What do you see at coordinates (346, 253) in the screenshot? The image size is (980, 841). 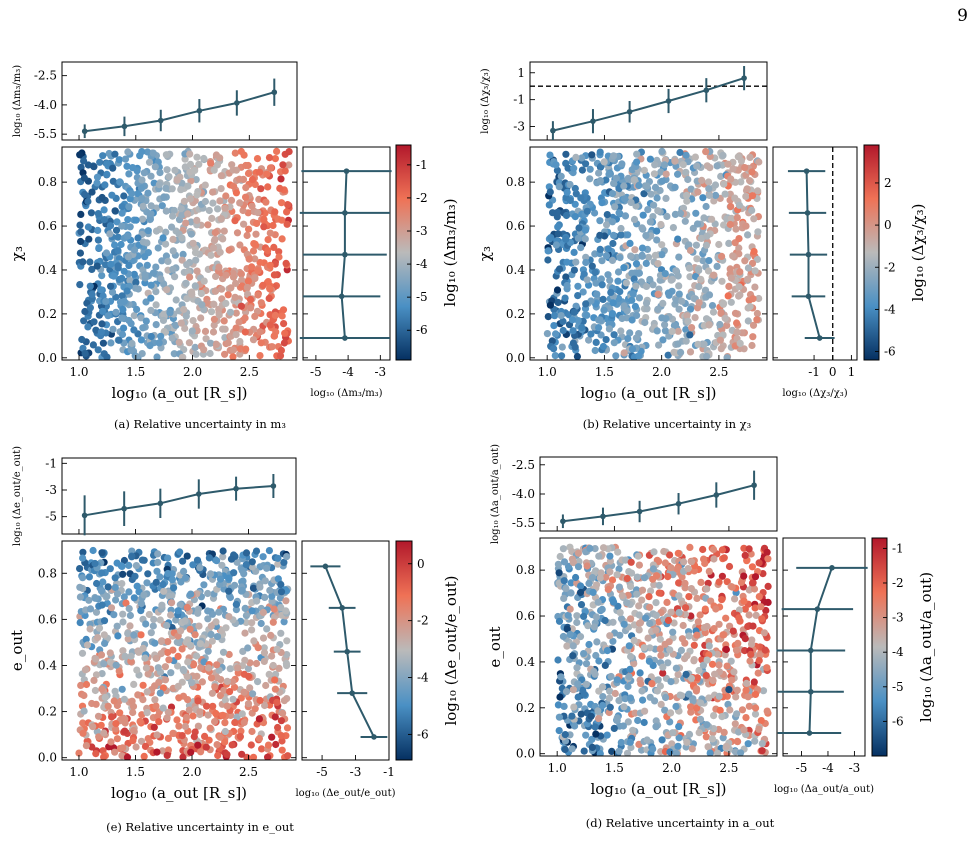 I see `side-axes-frame` at bounding box center [346, 253].